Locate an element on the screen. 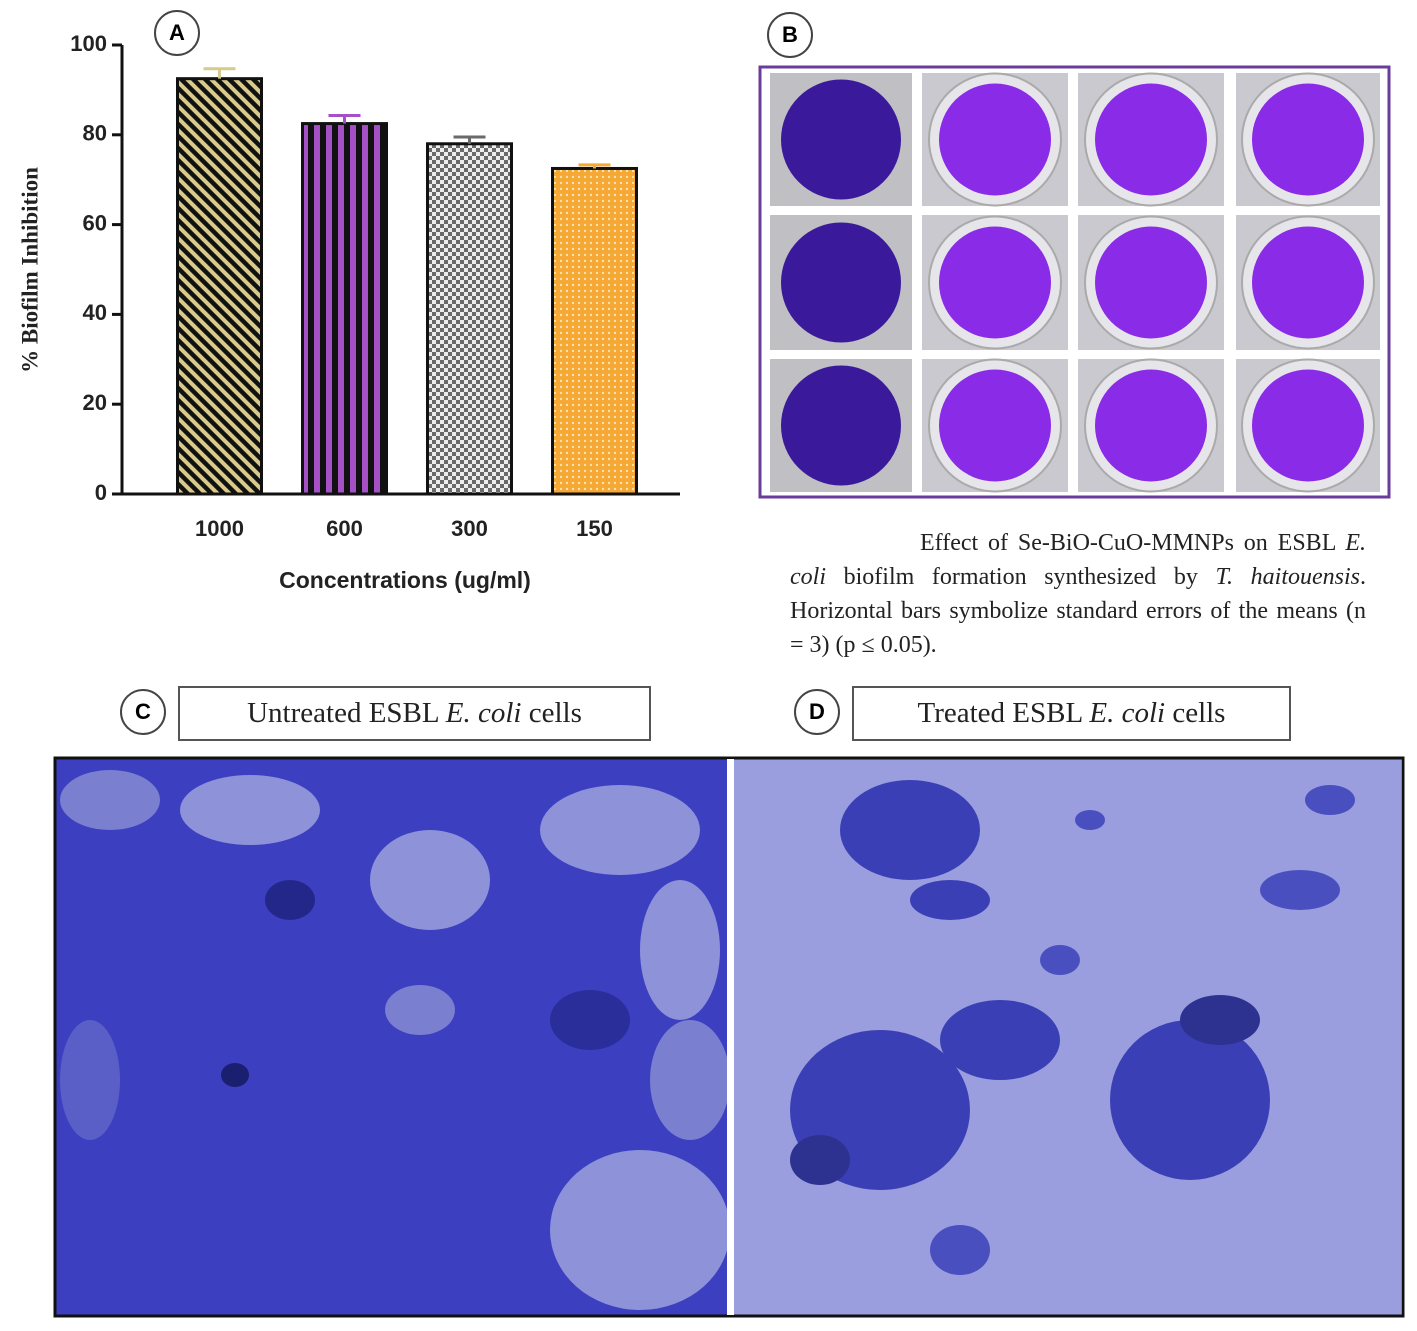 This screenshot has width=1417, height=1331. x-axis-title: Concentrations (ug/ml) is located at coordinates (405, 580).